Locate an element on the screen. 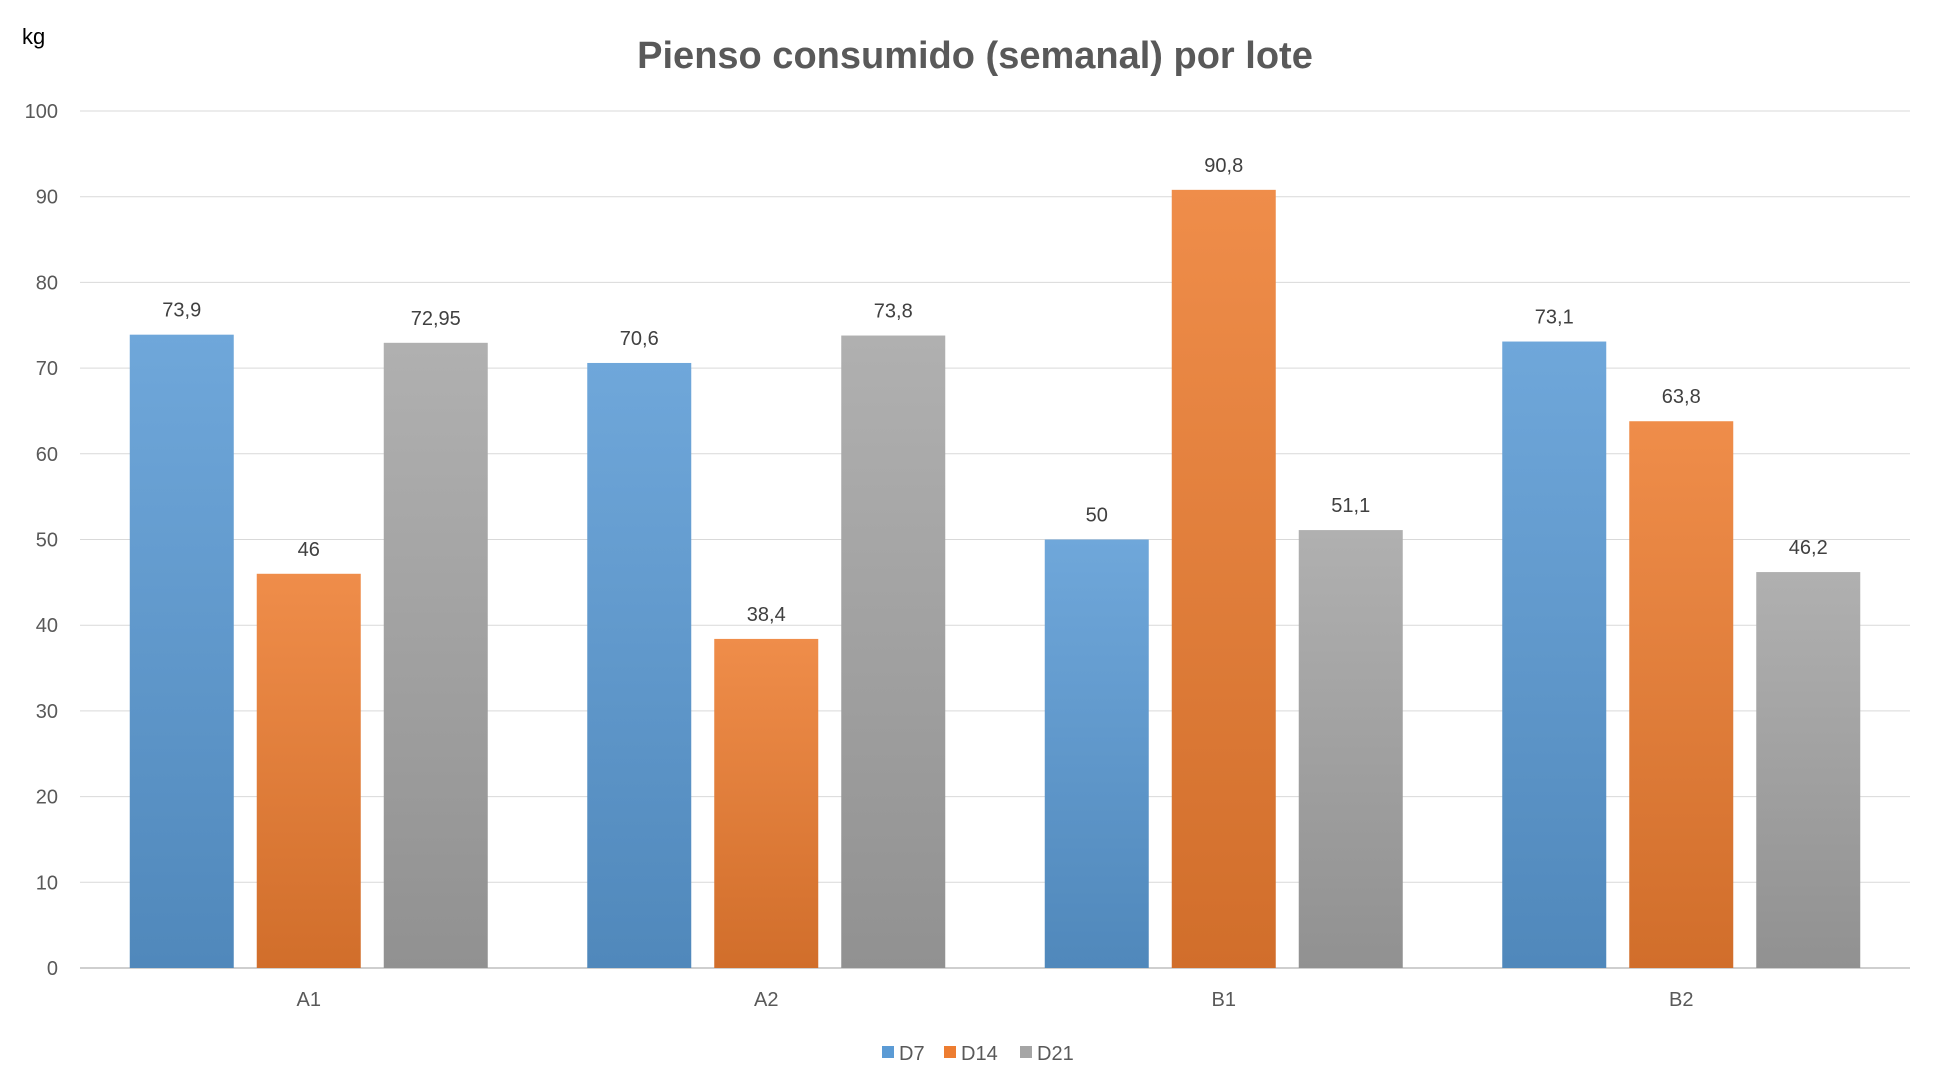 The width and height of the screenshot is (1934, 1084). legend-label-D14: D14 is located at coordinates (979, 1054).